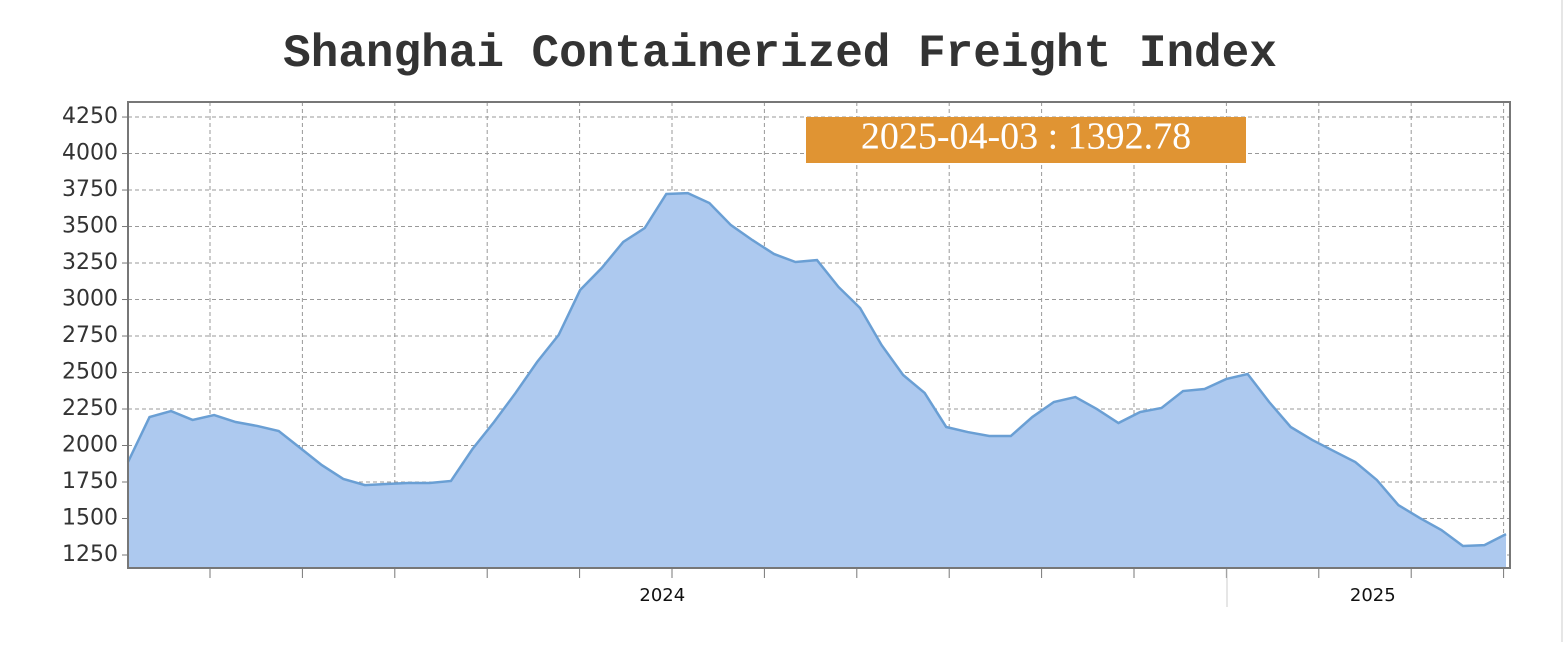  What do you see at coordinates (90, 153) in the screenshot?
I see `y-tick-label: 4000` at bounding box center [90, 153].